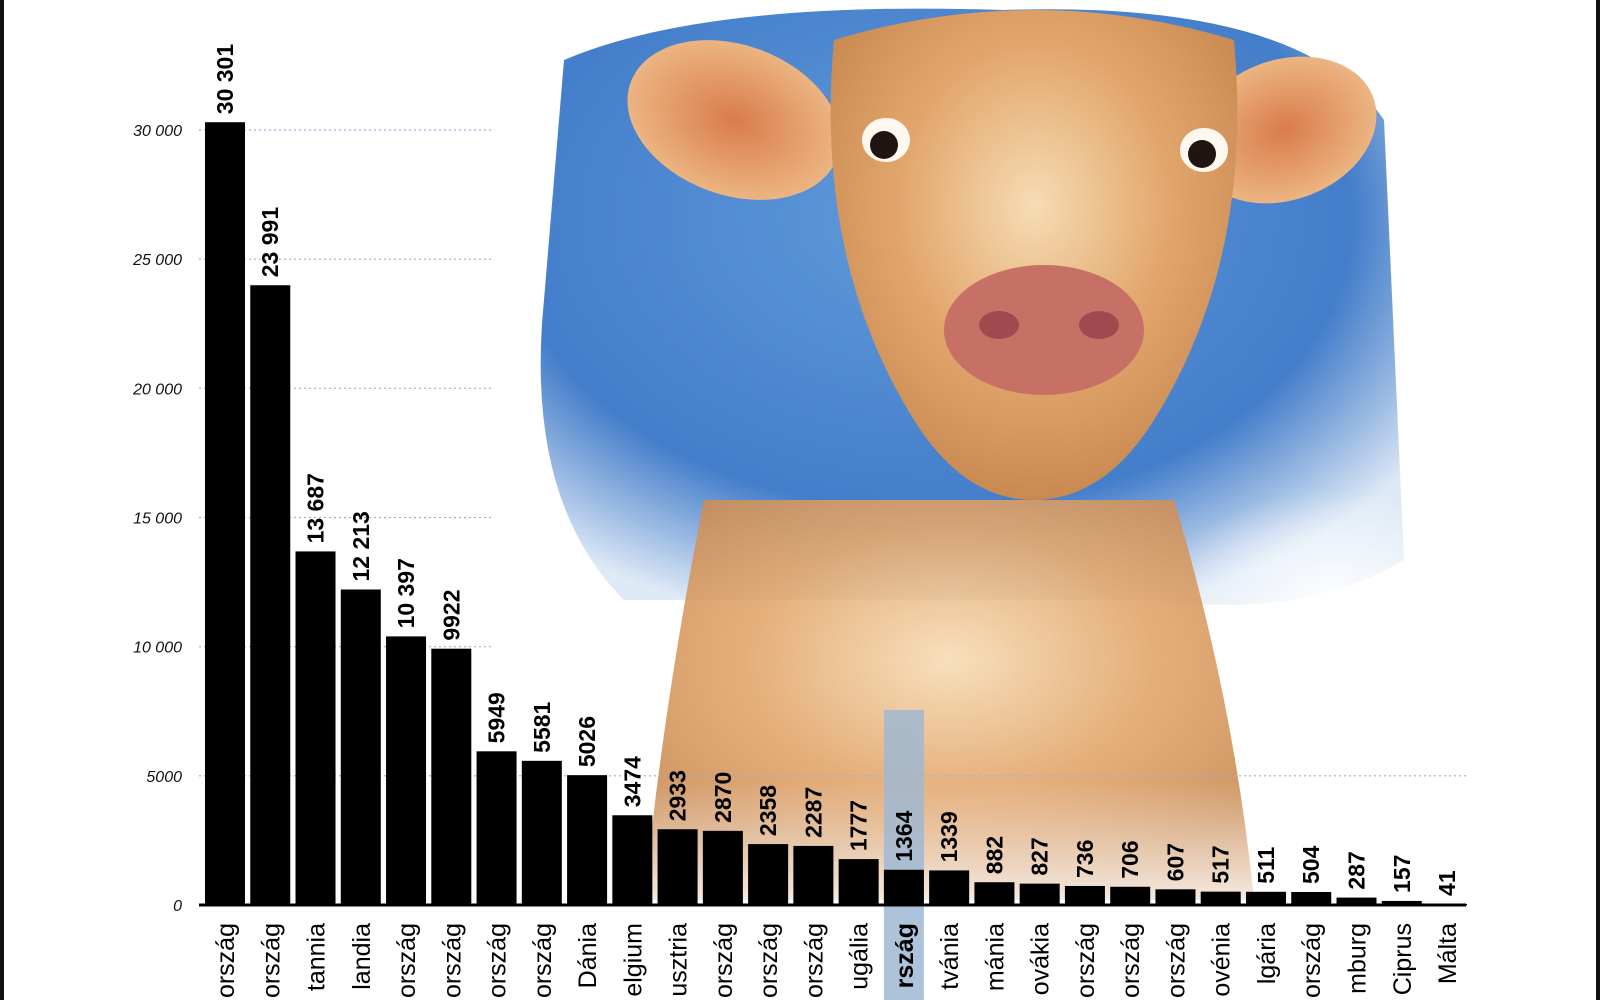 This screenshot has height=1000, width=1600. I want to click on category-label: elgium, so click(633, 960).